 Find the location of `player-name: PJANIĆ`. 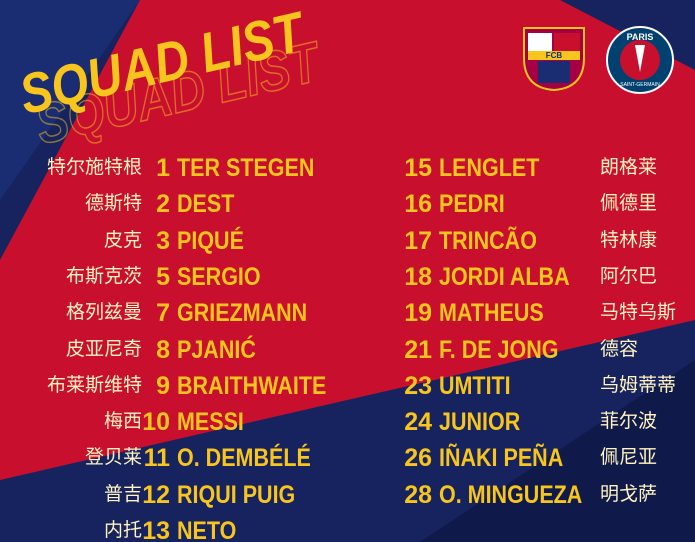

player-name: PJANIĆ is located at coordinates (216, 349).